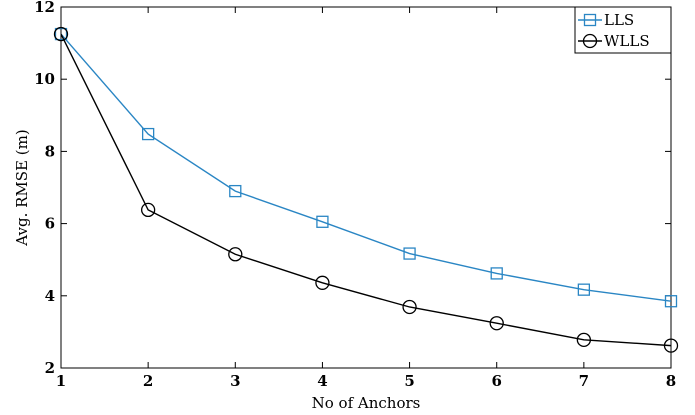 This screenshot has height=415, width=695. I want to click on x-tick-label: 1, so click(61, 381).